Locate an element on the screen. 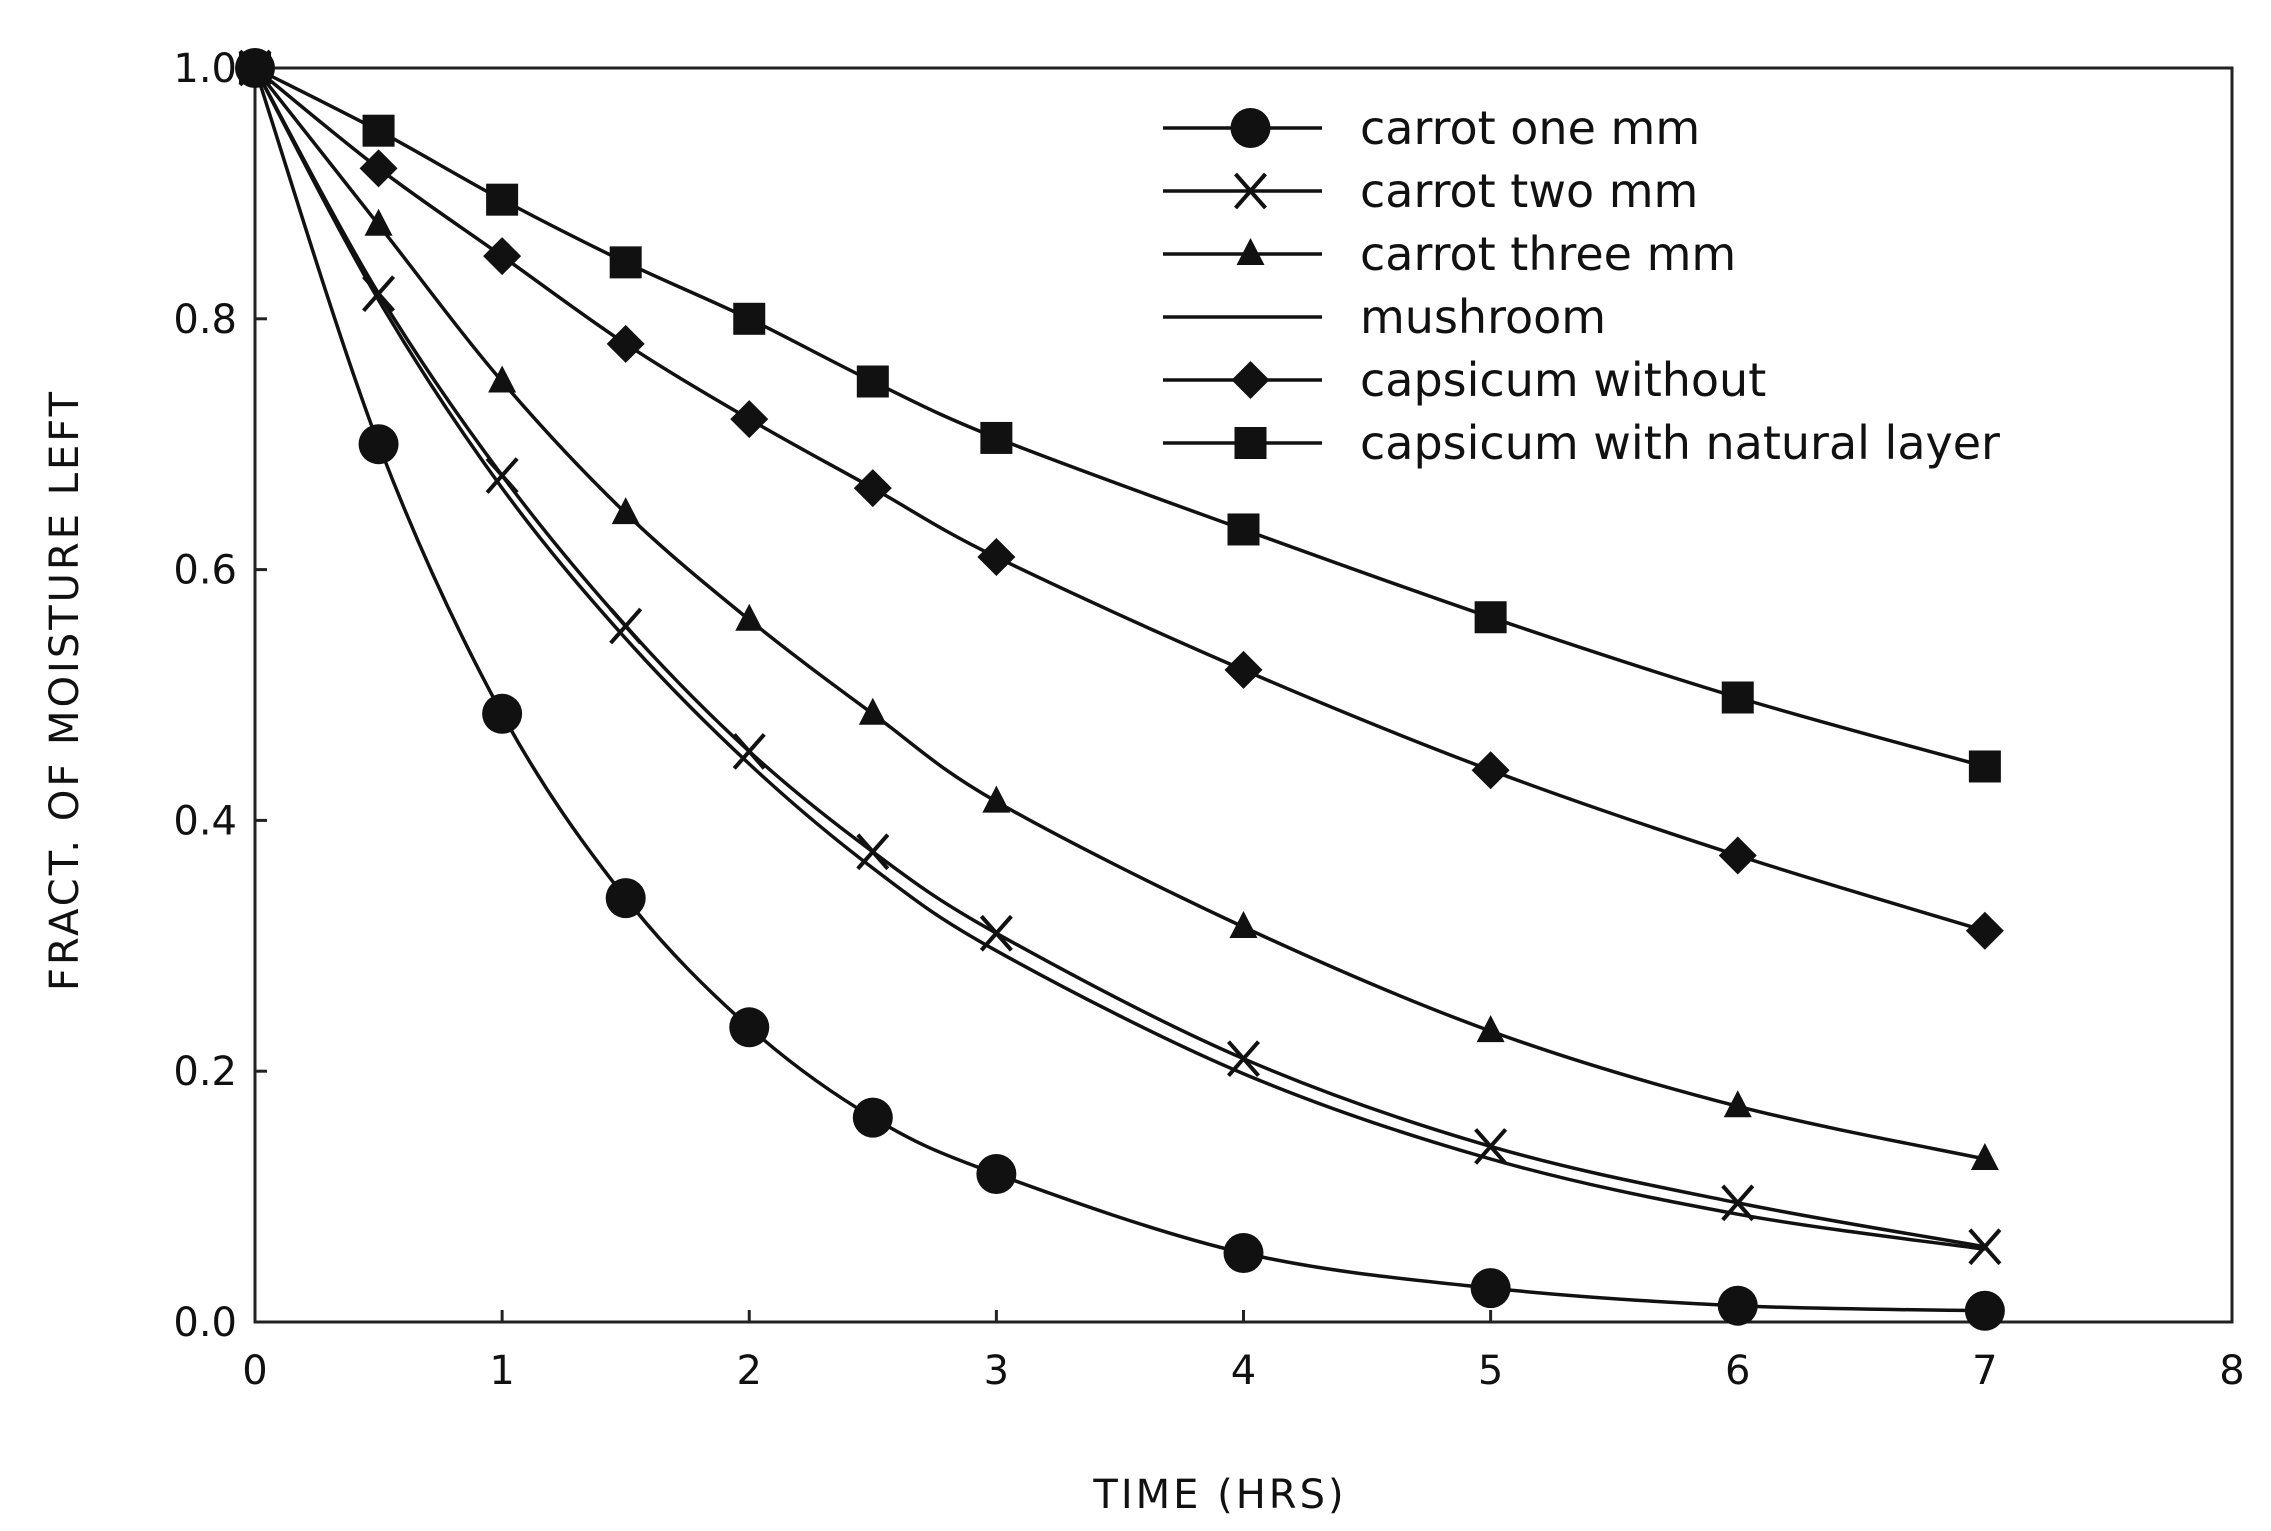 This screenshot has width=2271, height=1531. legend-entry-carrot-three-mm: carrot three mm is located at coordinates (1449, 254).